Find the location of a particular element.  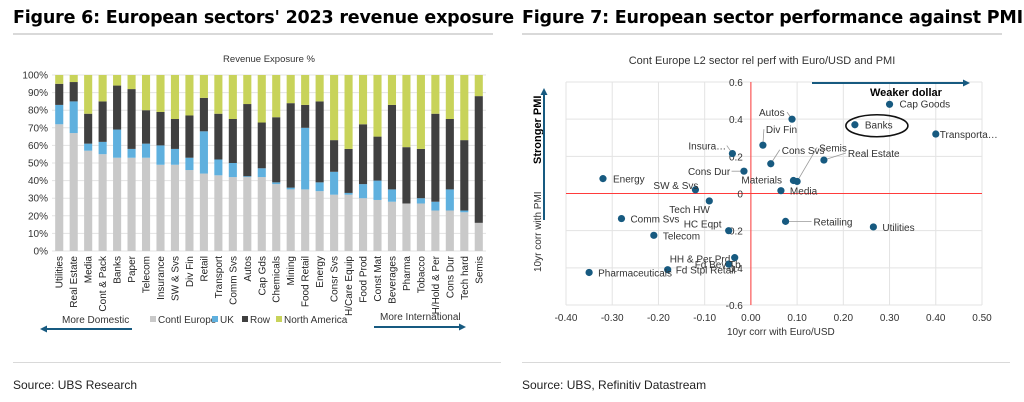

x-tick-label: Div Fin is located at coordinates (190, 271).